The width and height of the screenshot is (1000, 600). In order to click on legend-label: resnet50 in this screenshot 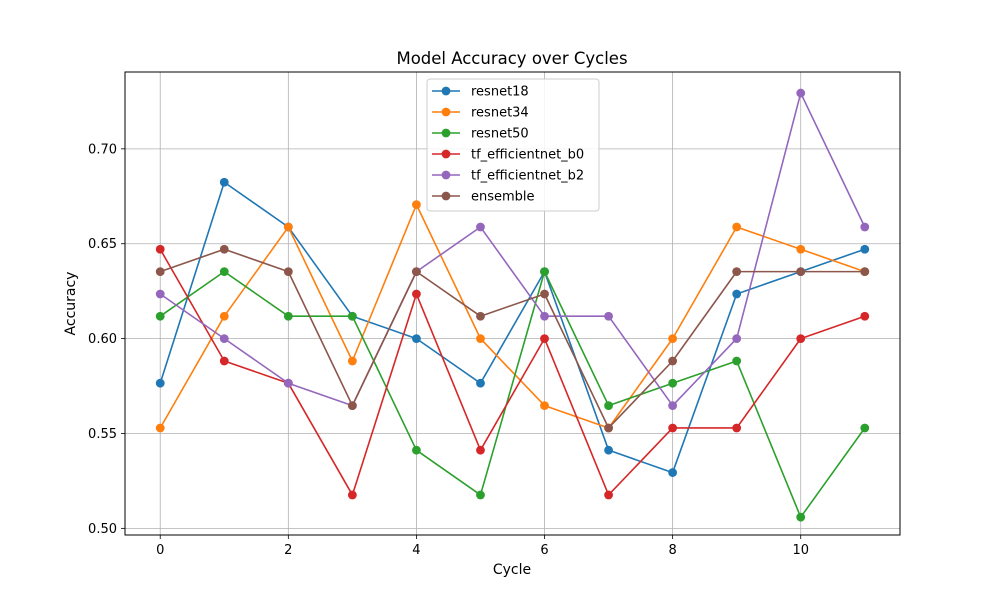, I will do `click(500, 134)`.